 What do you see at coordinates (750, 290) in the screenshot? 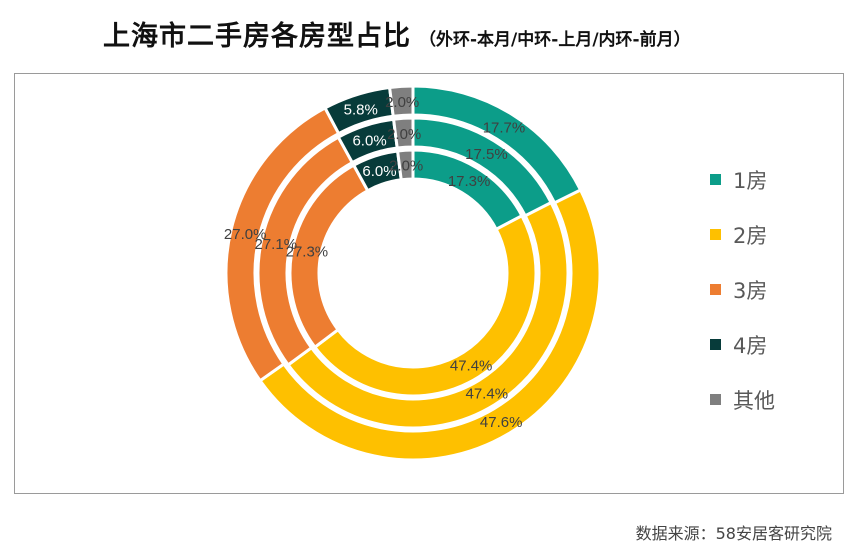
I see `legend-label-3room: 3房` at bounding box center [750, 290].